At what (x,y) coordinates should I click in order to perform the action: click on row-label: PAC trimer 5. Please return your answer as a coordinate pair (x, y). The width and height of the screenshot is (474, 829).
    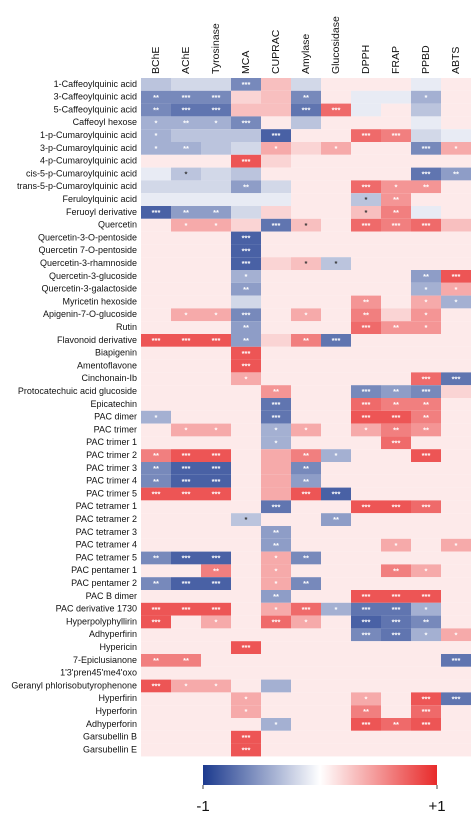
    Looking at the image, I should click on (111, 493).